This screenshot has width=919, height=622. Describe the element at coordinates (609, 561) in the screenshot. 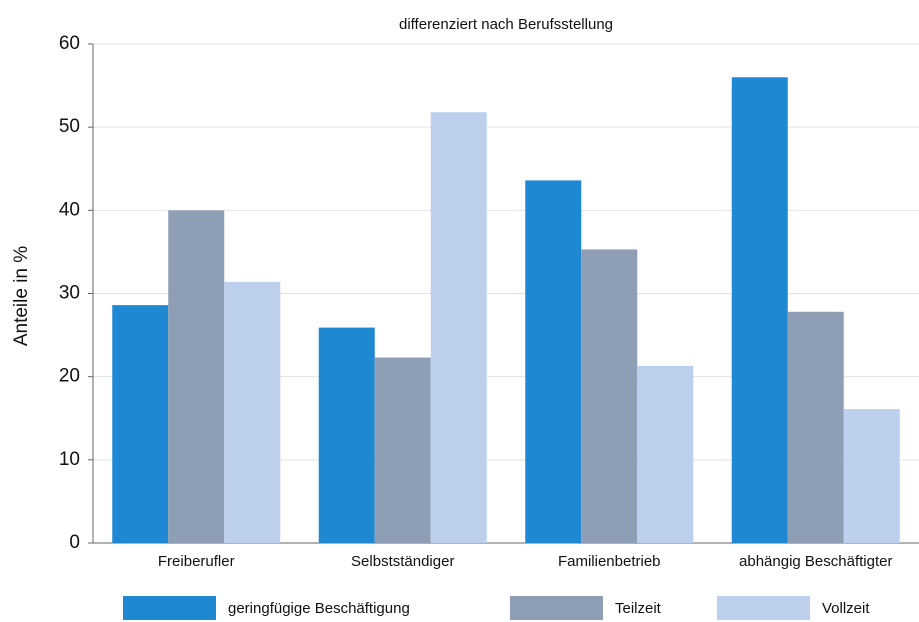

I see `x-tick-label: Familienbetrieb` at that location.